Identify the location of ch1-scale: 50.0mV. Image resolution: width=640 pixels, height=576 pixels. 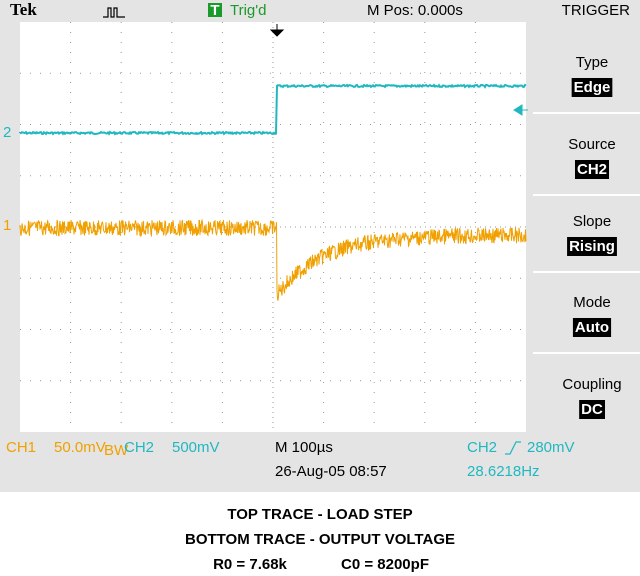
(80, 447).